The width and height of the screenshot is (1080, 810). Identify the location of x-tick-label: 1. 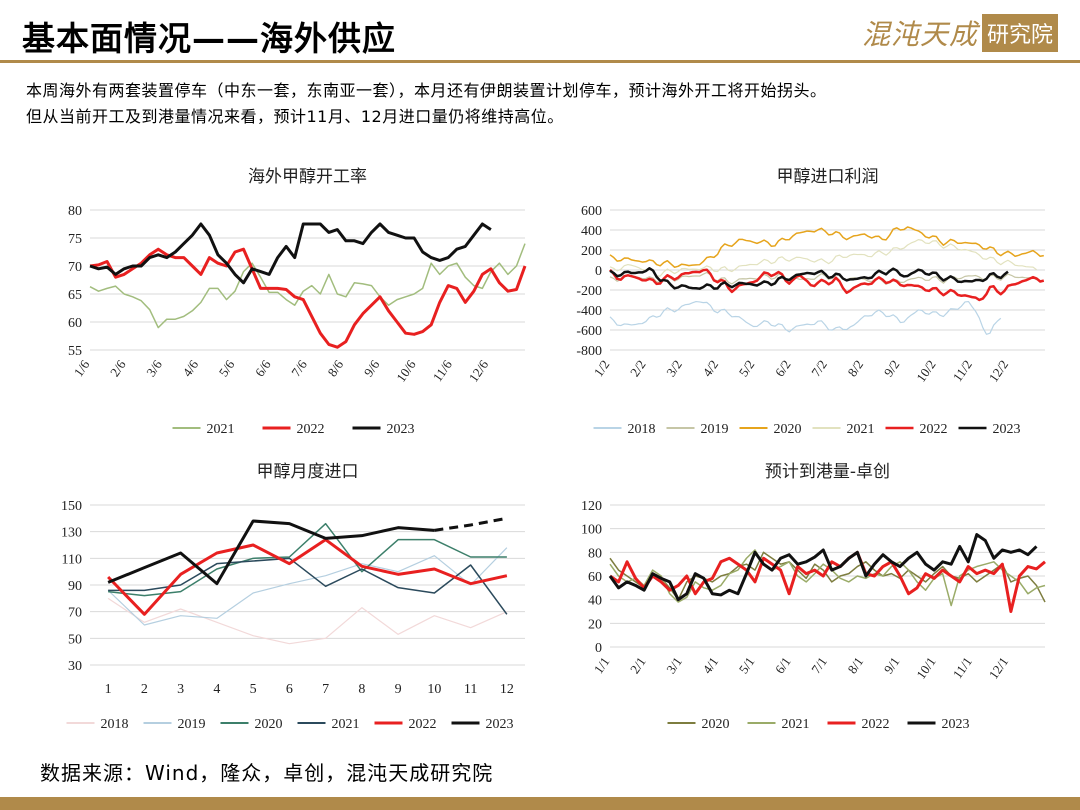
(108, 689).